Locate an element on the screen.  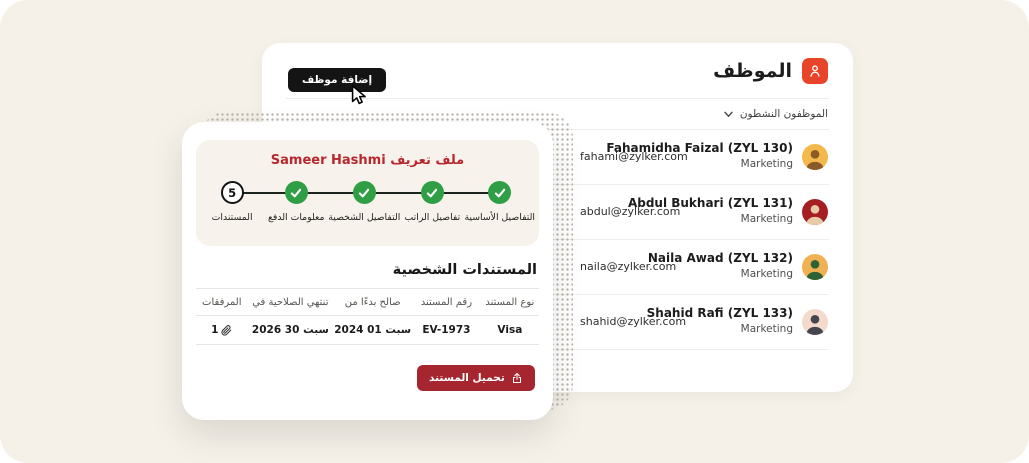
active-employees-dropdown: الموظفون النشطون is located at coordinates (557, 114).